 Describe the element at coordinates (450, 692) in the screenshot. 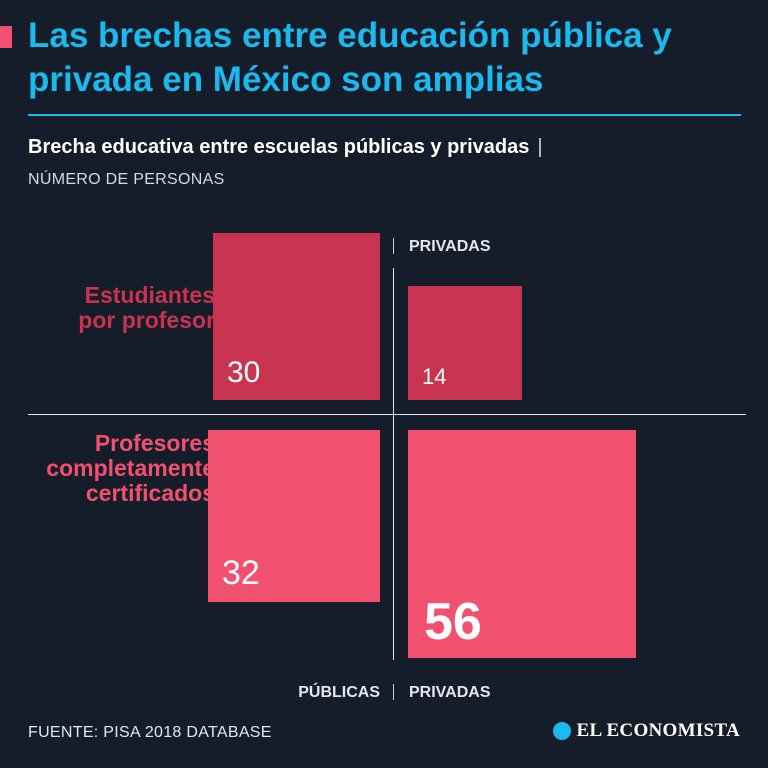

I see `column-header-privadas-bottom: PRIVADAS` at that location.